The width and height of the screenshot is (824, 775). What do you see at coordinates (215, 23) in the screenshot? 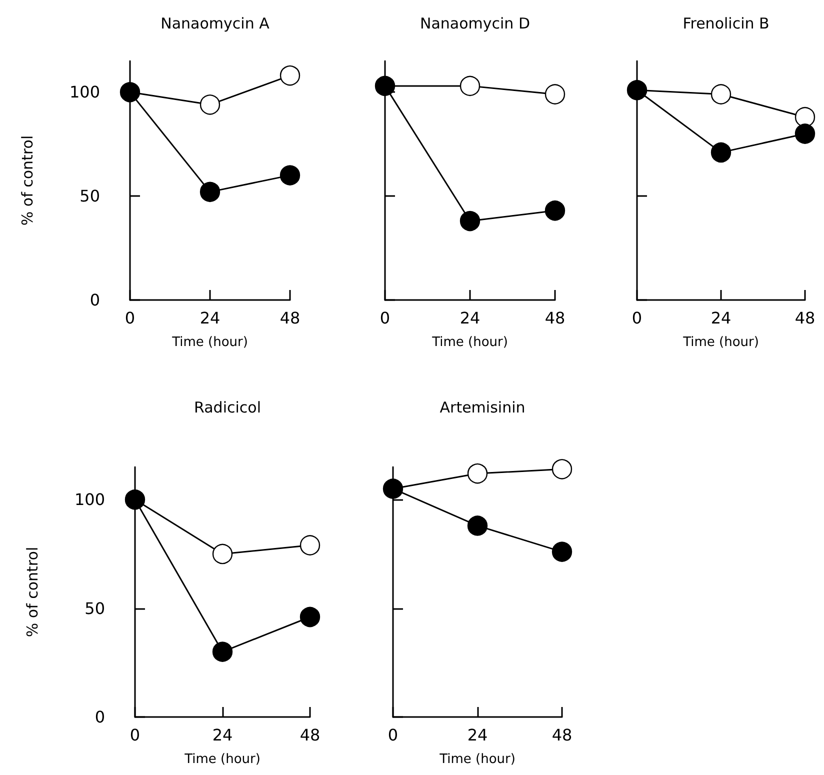
I see `chart-title: Nanaomycin A` at bounding box center [215, 23].